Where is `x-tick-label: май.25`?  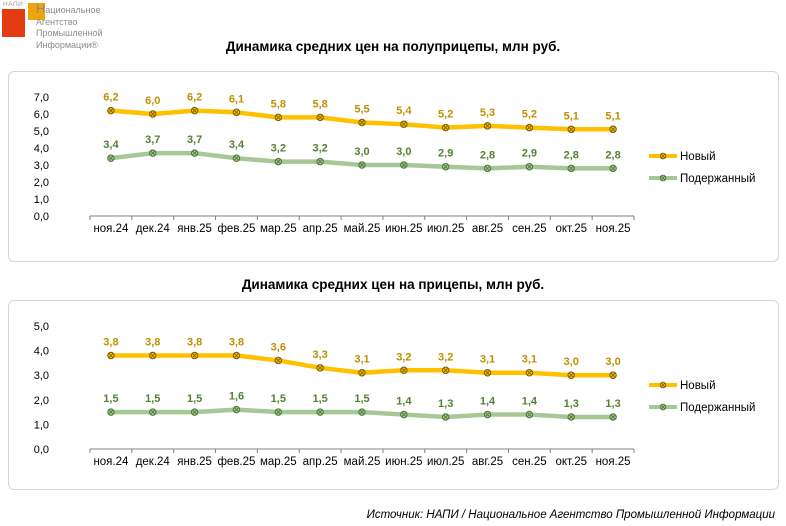 x-tick-label: май.25 is located at coordinates (362, 462).